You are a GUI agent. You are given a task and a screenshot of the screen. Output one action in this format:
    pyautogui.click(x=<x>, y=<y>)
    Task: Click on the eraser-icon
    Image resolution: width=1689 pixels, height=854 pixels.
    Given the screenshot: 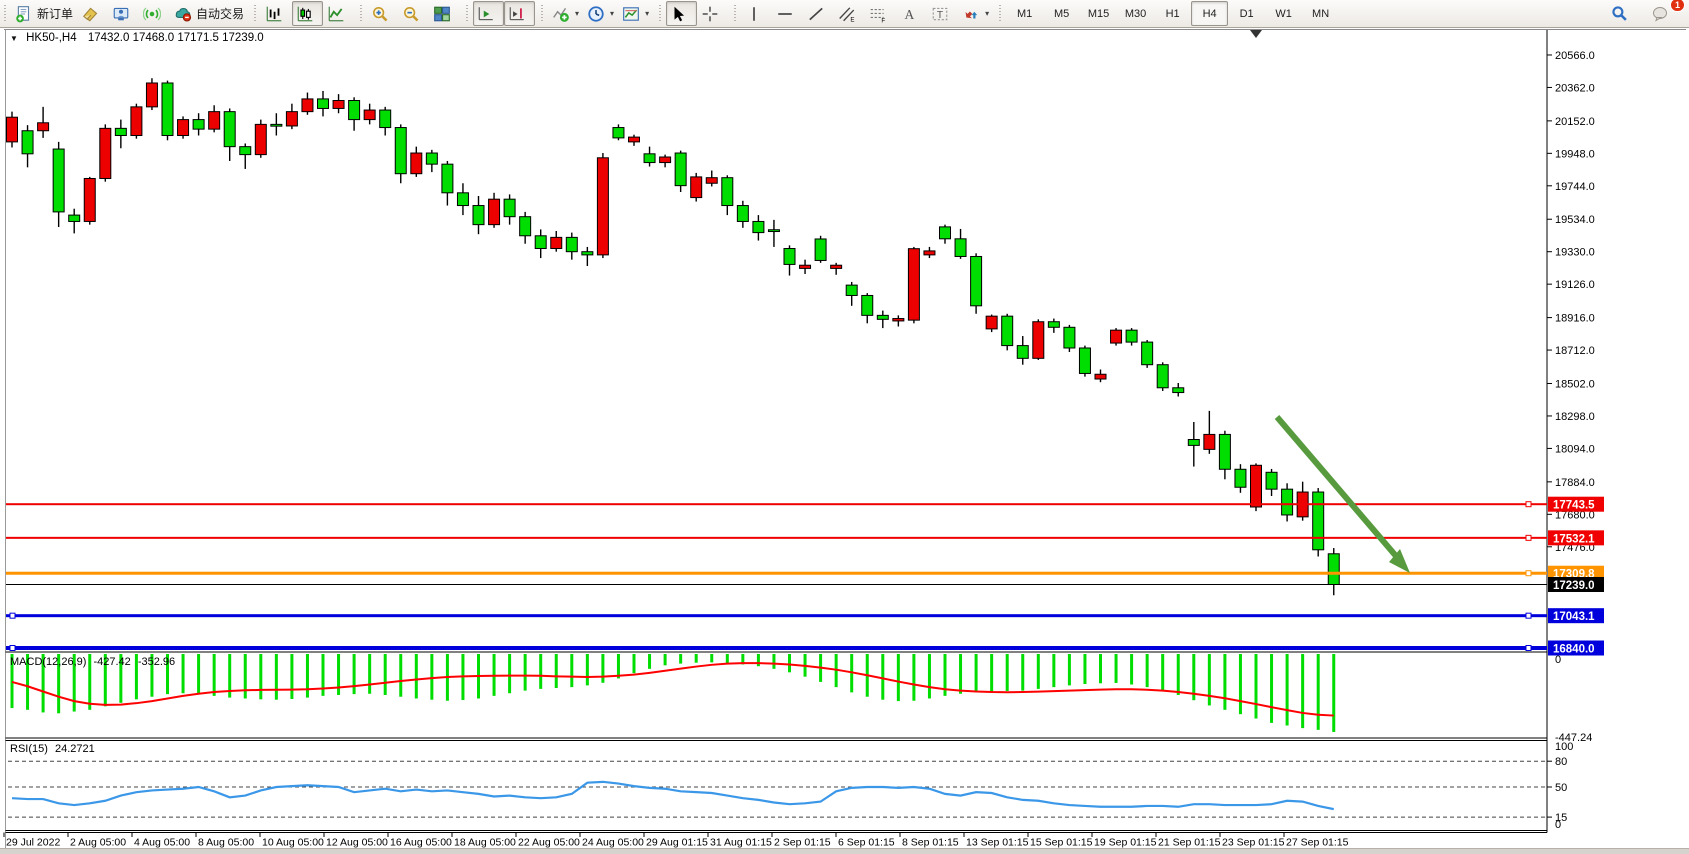 What is the action you would take?
    pyautogui.click(x=90, y=14)
    